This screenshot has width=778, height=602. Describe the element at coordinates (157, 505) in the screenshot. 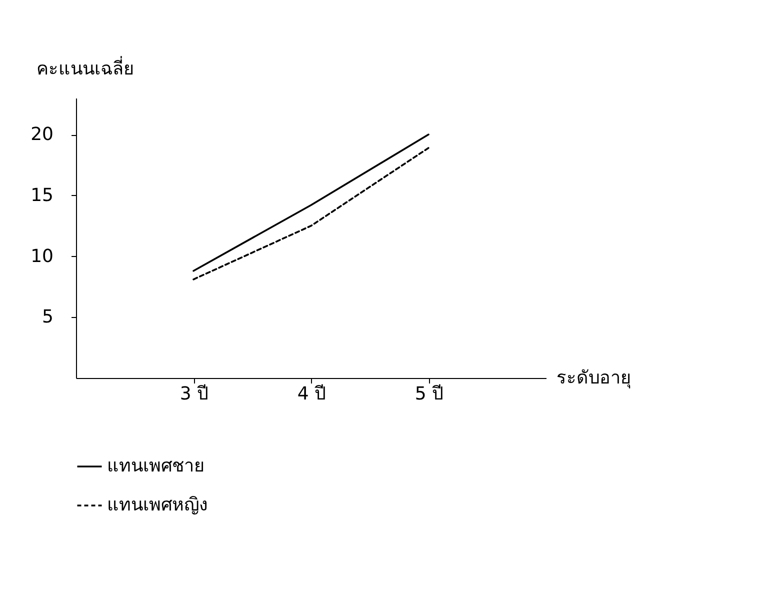

I see `legend-label: แทนเพศหญิง` at that location.